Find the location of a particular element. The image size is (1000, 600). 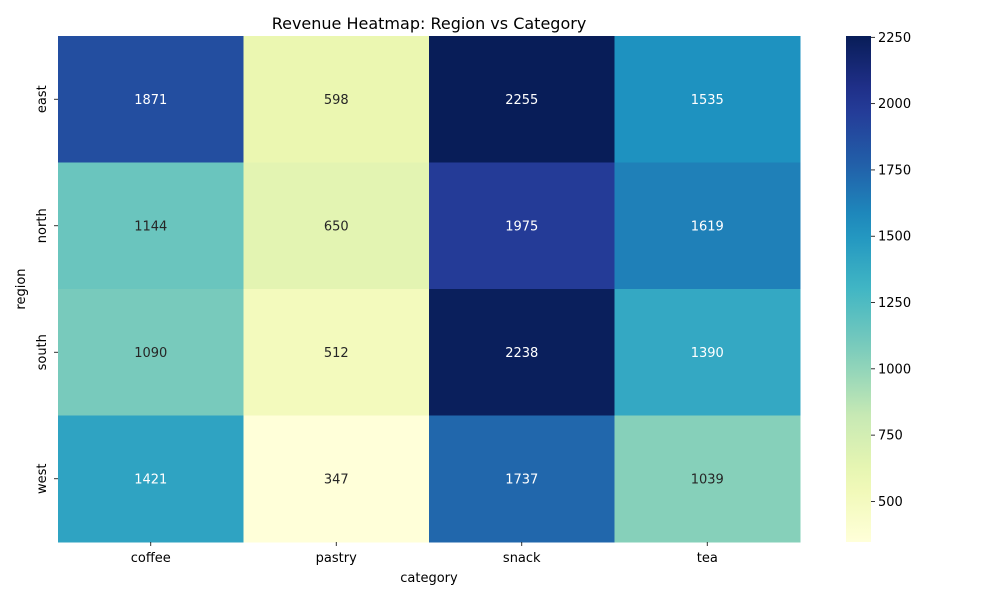

colorbar-tick-label: 2250 is located at coordinates (894, 38).